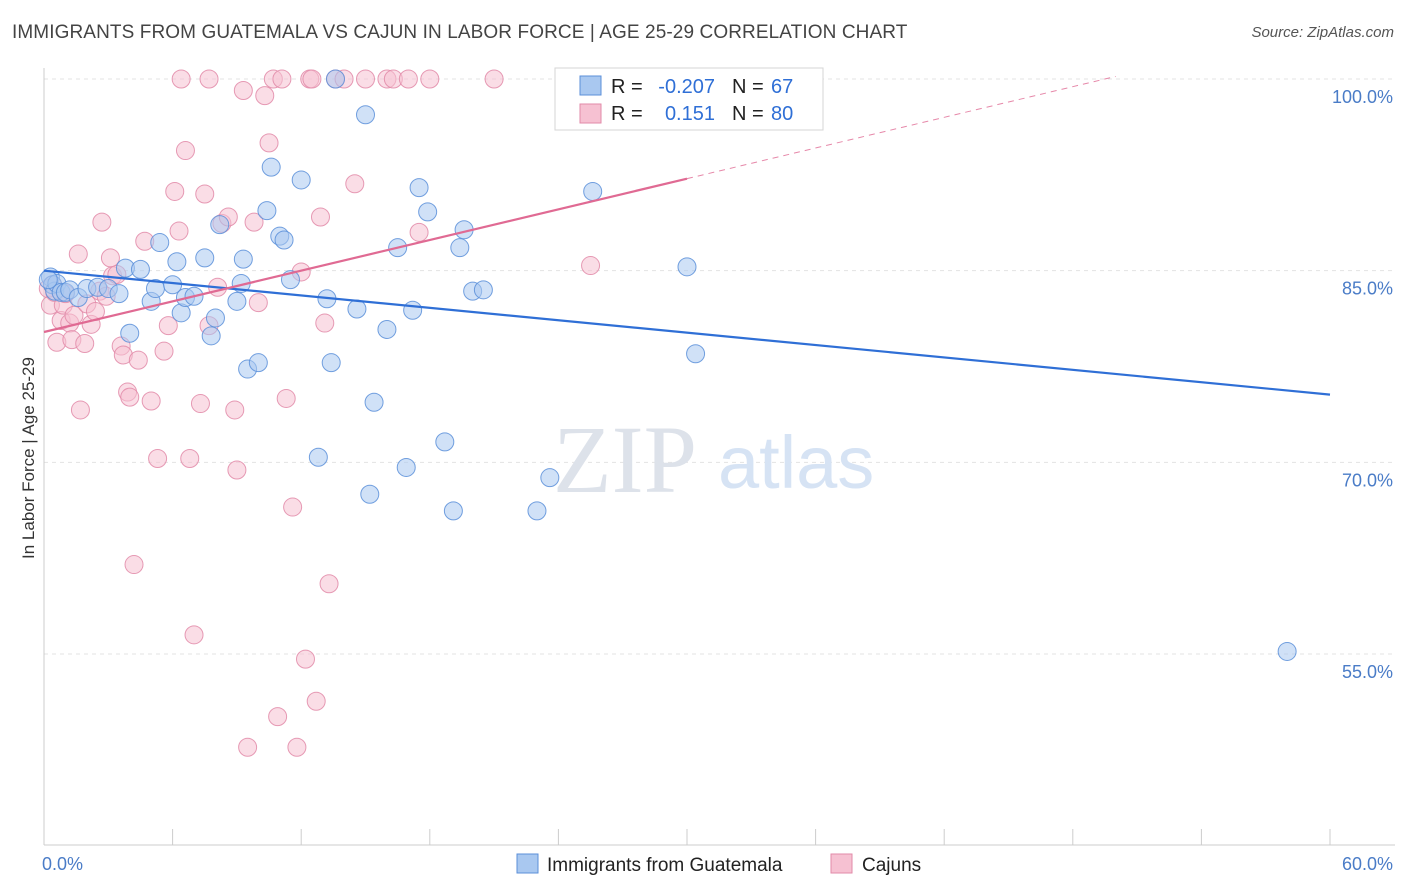 The height and width of the screenshot is (892, 1406). Describe the element at coordinates (841, 863) in the screenshot. I see `series-legend-swatch-cajuns` at that location.